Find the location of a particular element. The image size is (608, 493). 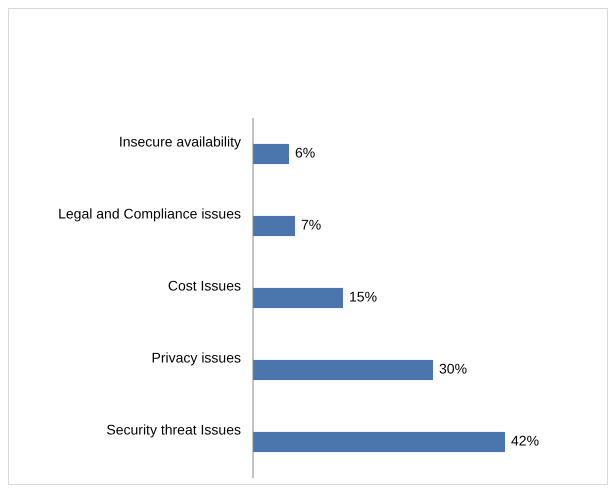

y-tick-label: Security threat Issues is located at coordinates (173, 430).